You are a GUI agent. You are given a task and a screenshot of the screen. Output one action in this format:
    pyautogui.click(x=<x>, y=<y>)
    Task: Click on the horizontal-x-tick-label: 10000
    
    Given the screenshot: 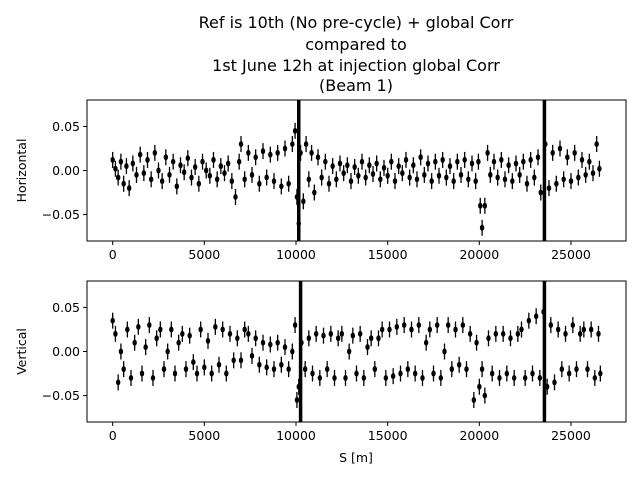 What is the action you would take?
    pyautogui.click(x=296, y=254)
    